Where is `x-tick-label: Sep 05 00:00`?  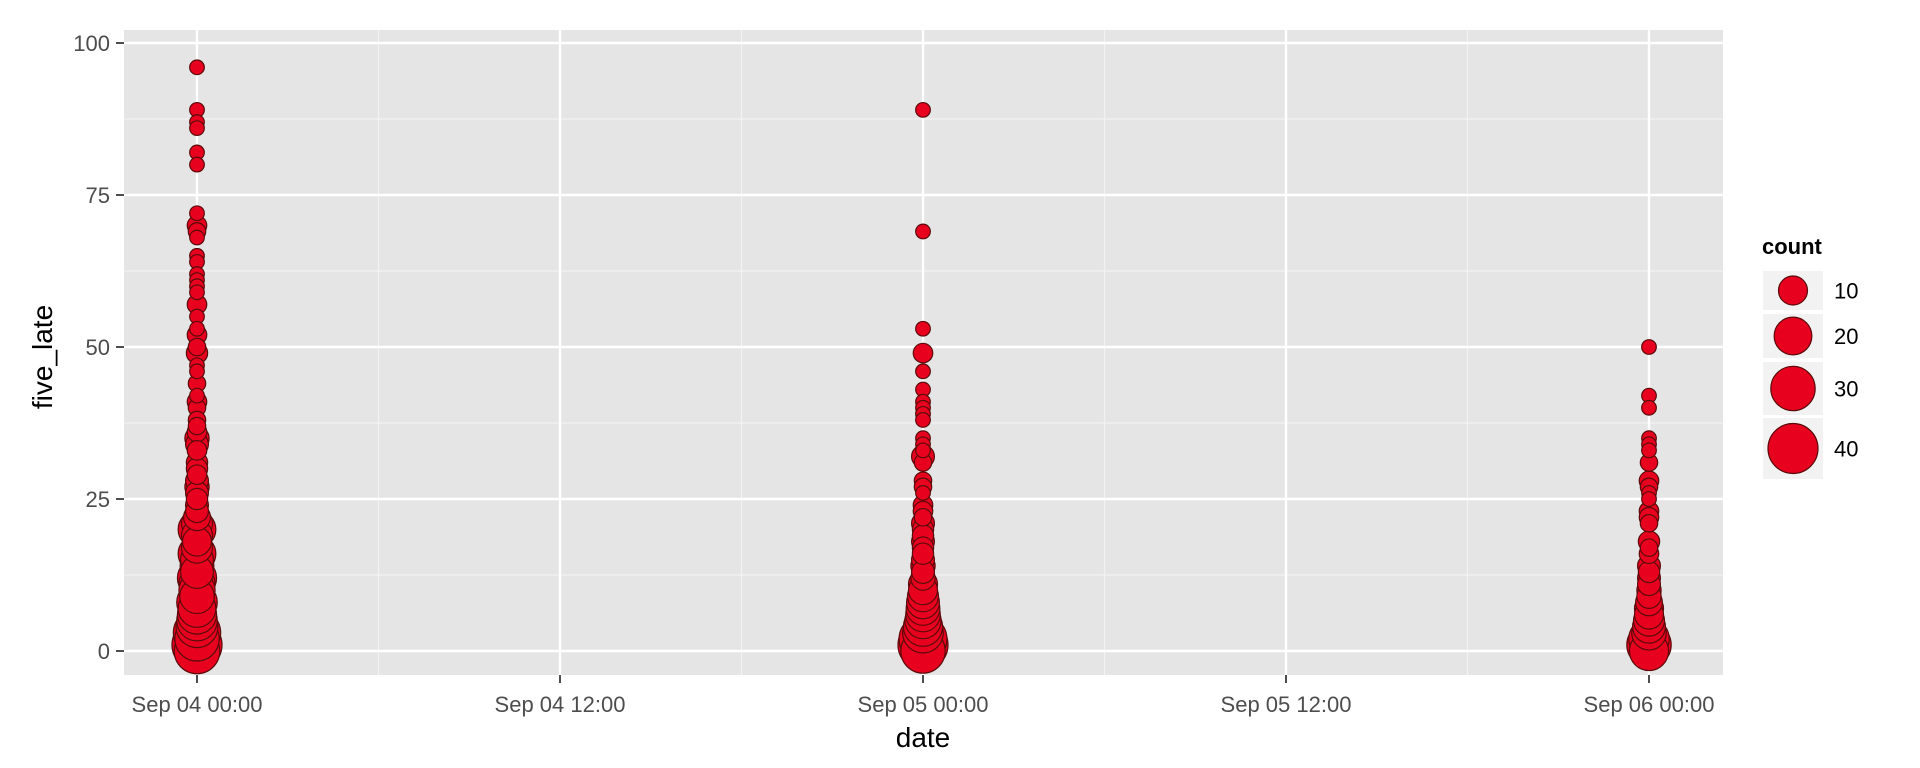 x-tick-label: Sep 05 00:00 is located at coordinates (923, 704).